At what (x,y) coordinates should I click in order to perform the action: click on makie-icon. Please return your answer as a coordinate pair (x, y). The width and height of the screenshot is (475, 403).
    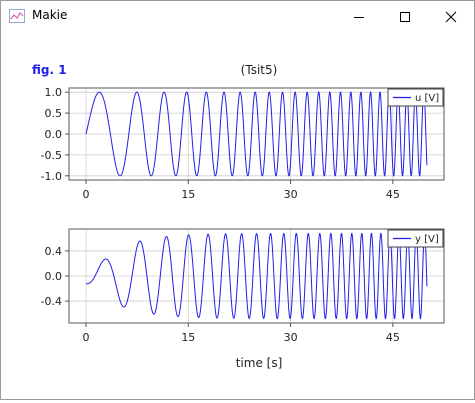
    Looking at the image, I should click on (17, 16).